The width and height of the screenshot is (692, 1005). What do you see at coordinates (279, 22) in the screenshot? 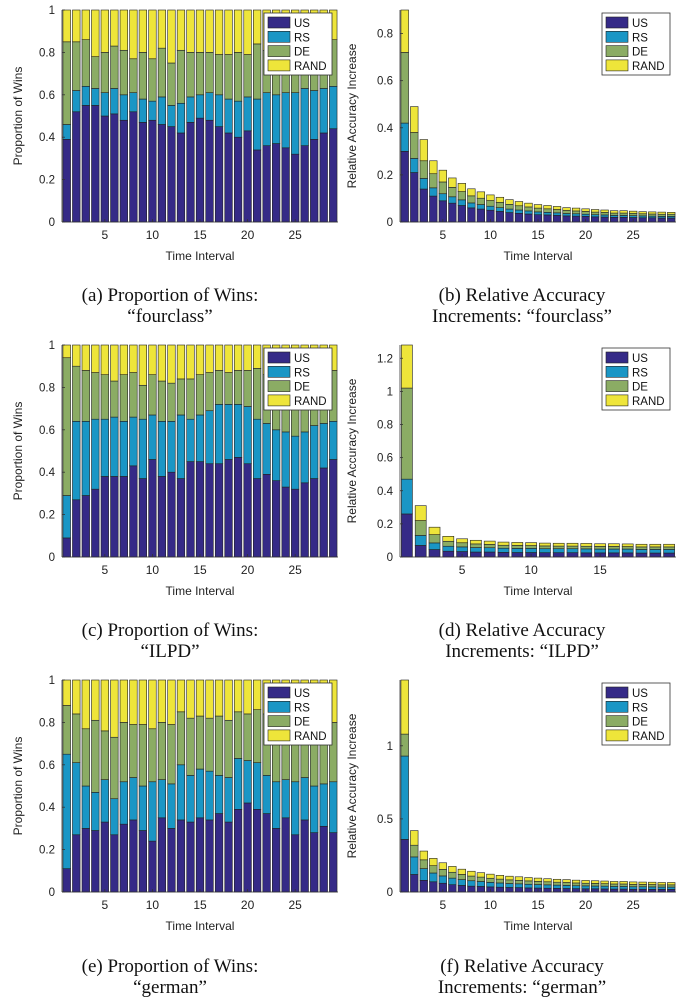
I see `legend-swatch-us` at bounding box center [279, 22].